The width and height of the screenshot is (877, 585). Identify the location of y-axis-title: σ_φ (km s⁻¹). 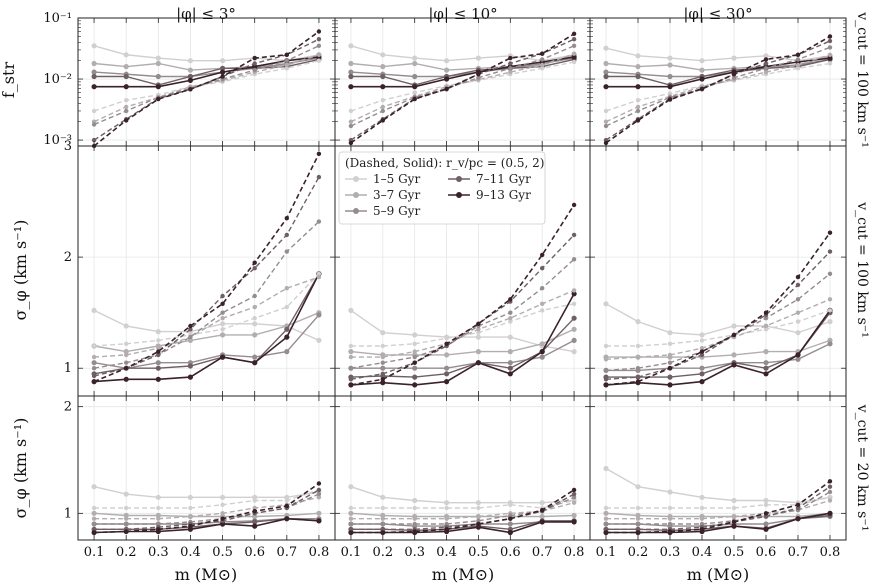
(20, 468).